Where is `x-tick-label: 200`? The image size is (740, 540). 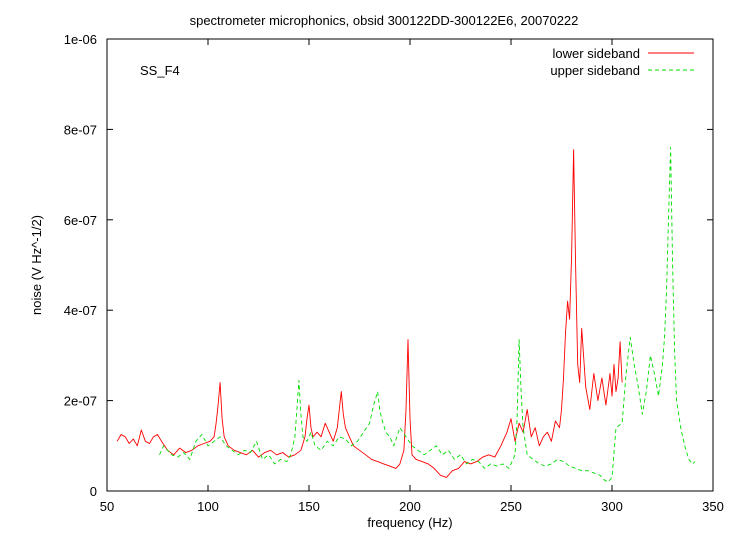
x-tick-label: 200 is located at coordinates (410, 506).